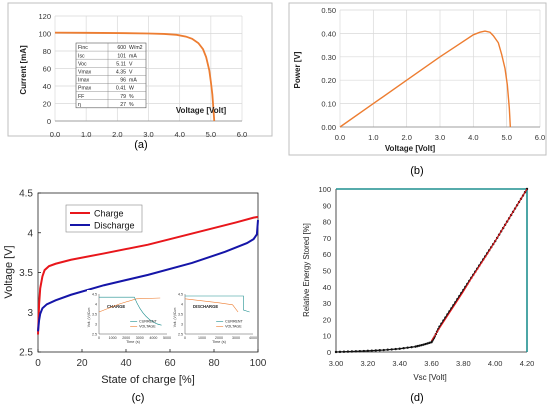 This screenshot has width=550, height=412. Describe the element at coordinates (327, 303) in the screenshot. I see `y-tick-label: 30` at that location.